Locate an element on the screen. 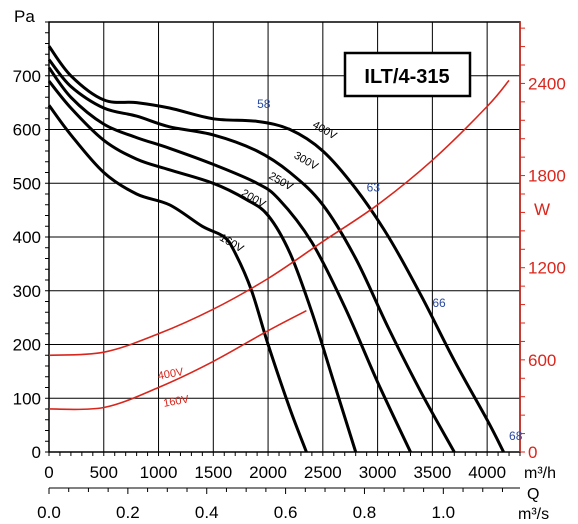 The height and width of the screenshot is (524, 578). x1-tick-label: 0 is located at coordinates (48, 472).